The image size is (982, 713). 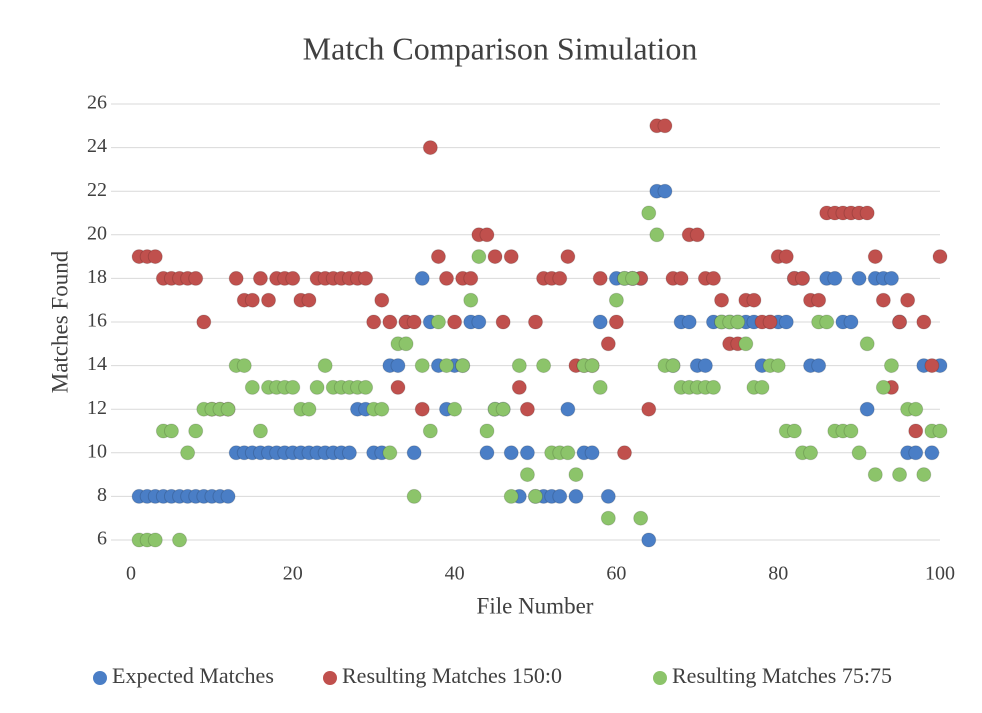 What do you see at coordinates (193, 675) in the screenshot?
I see `legend-label: Expected Matches` at bounding box center [193, 675].